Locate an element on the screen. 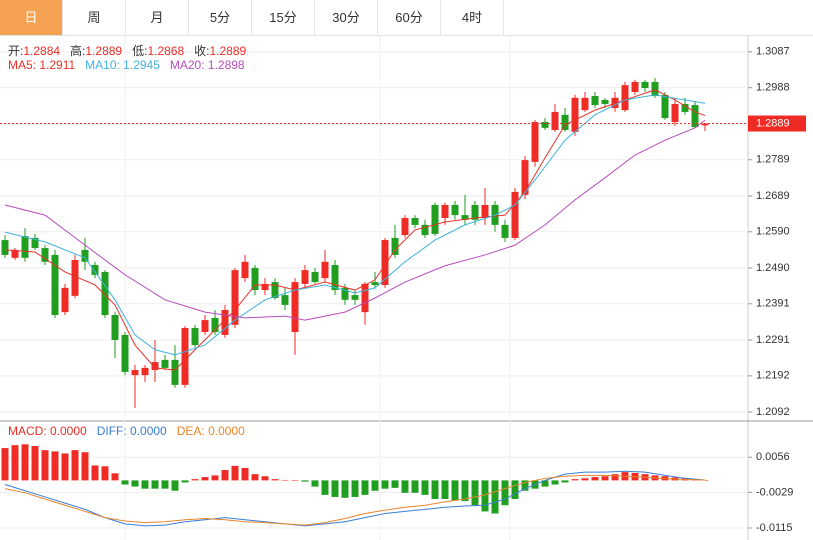  ohlc-label: 低: is located at coordinates (140, 51).